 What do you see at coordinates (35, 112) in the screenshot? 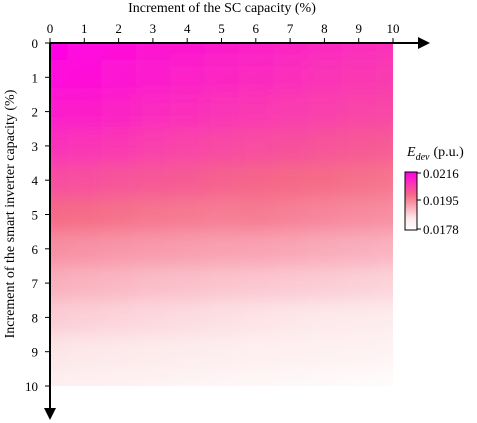
I see `y-tick-label: 2` at bounding box center [35, 112].